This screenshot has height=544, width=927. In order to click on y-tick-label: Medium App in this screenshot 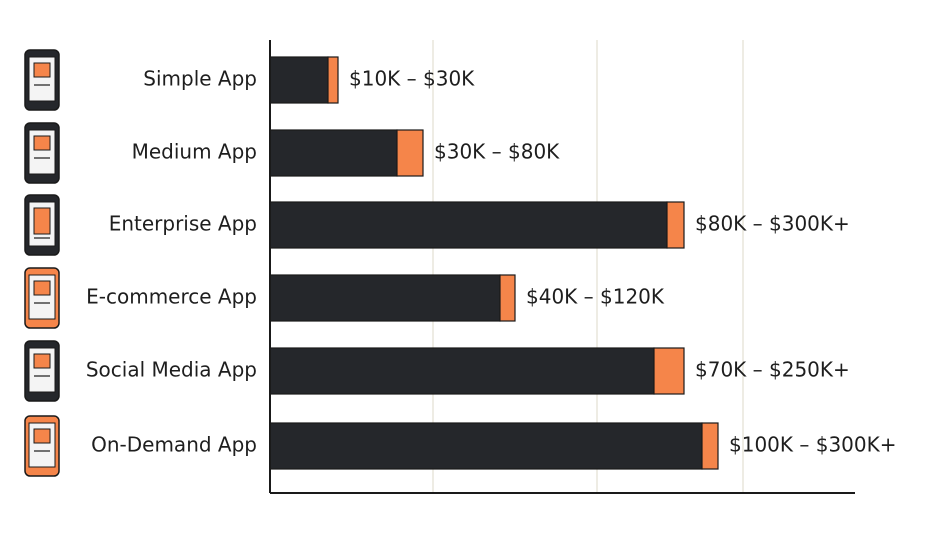, I will do `click(194, 152)`.